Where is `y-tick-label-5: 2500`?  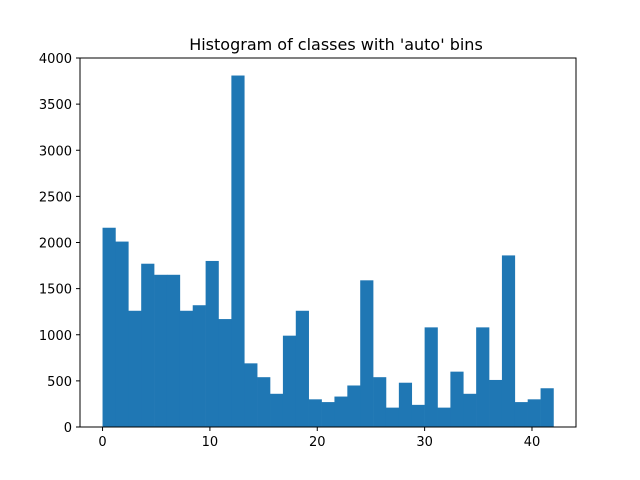 y-tick-label-5: 2500 is located at coordinates (55, 197).